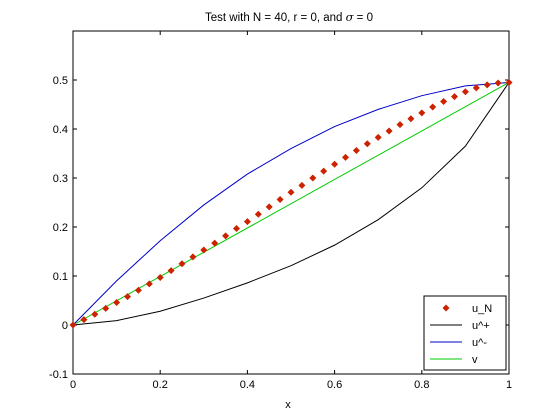  What do you see at coordinates (247, 385) in the screenshot?
I see `x-tick-label: 0.4` at bounding box center [247, 385].